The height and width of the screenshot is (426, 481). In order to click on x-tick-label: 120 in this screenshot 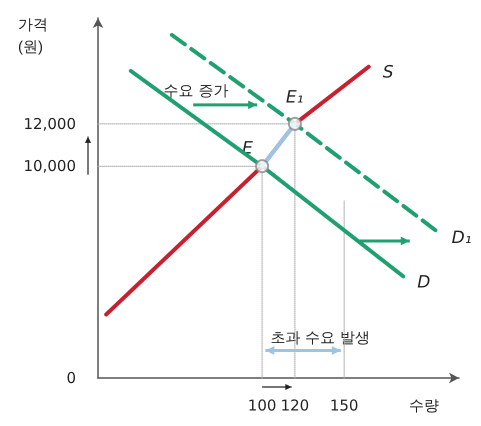, I will do `click(295, 405)`.